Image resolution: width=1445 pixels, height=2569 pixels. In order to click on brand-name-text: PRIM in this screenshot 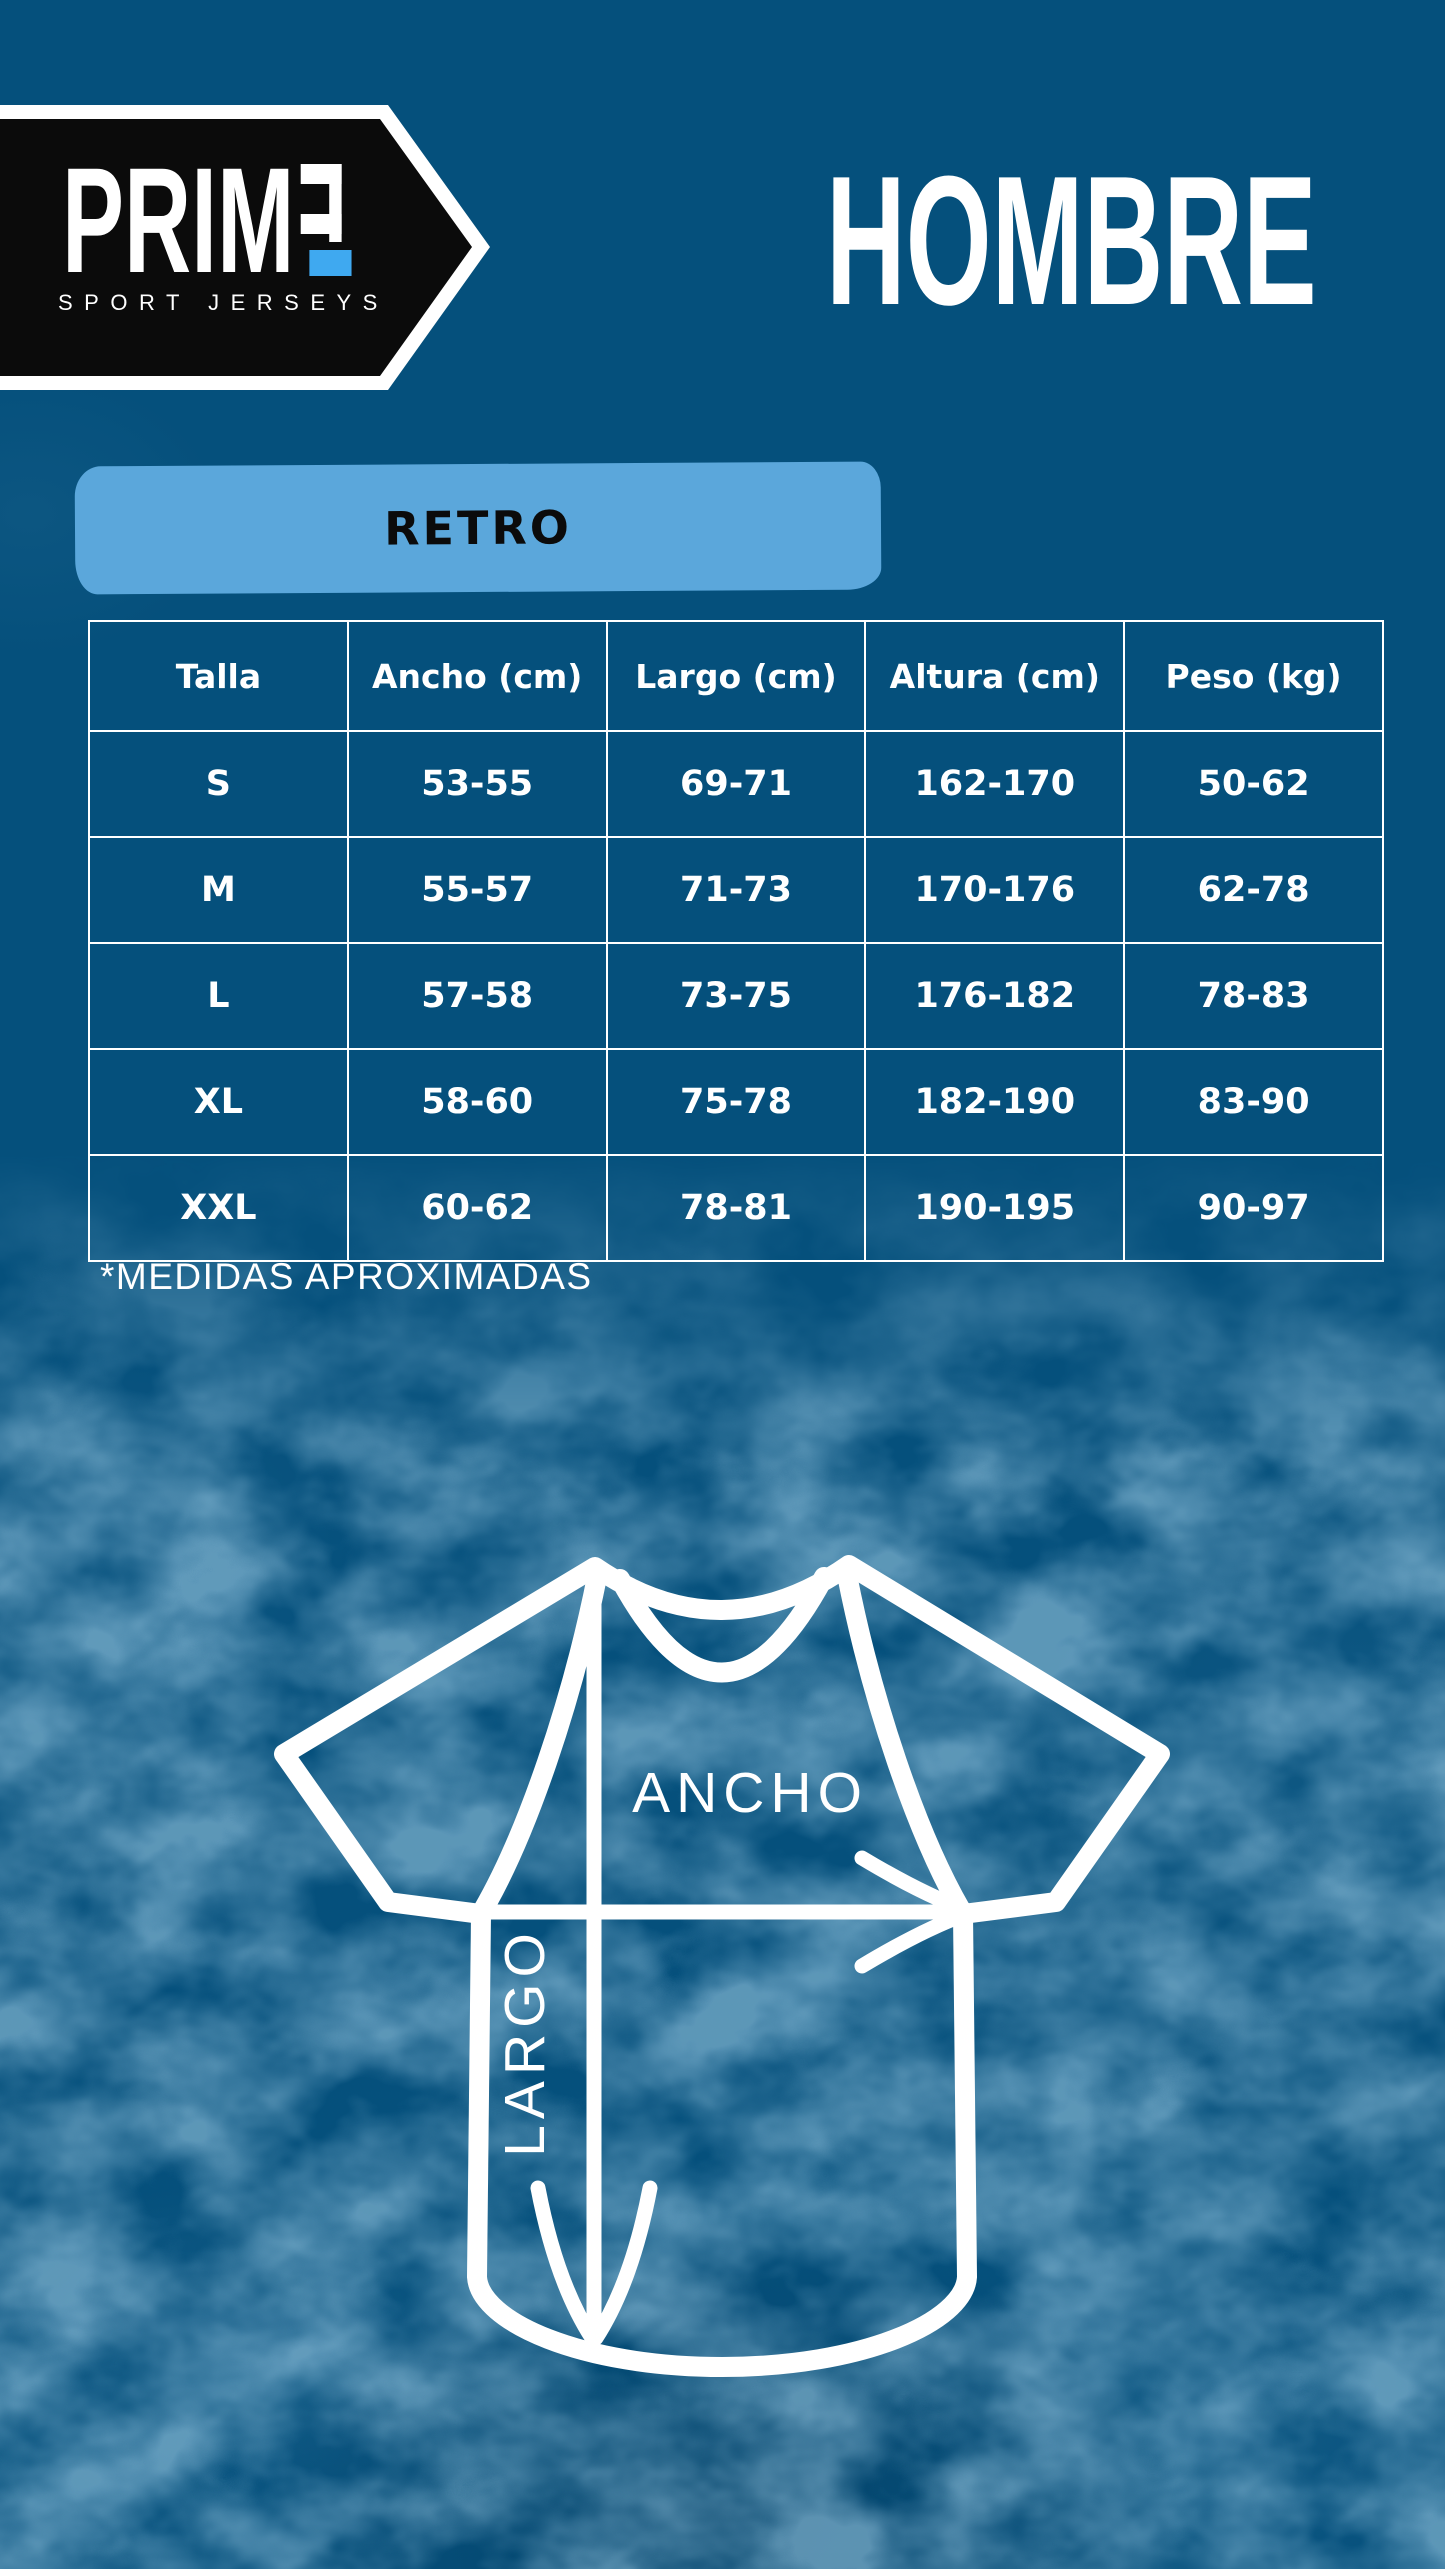, I will do `click(178, 220)`.